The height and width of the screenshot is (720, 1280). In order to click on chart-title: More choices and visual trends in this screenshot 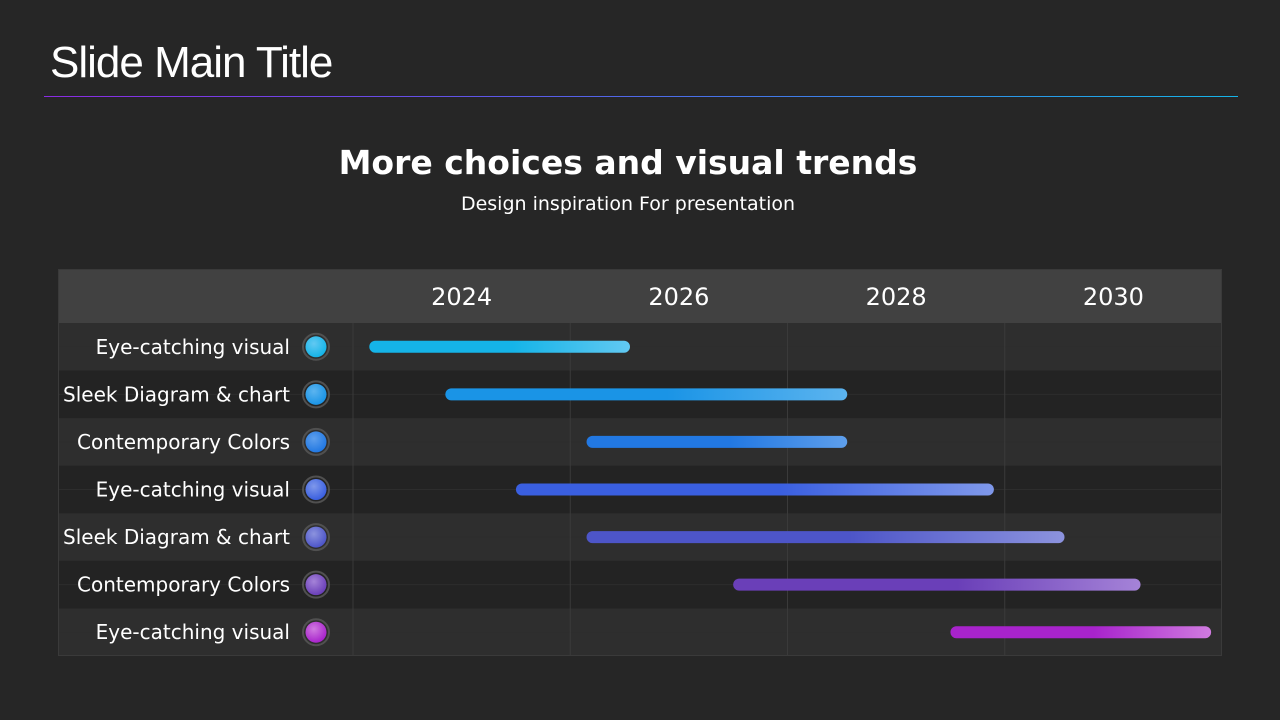, I will do `click(628, 162)`.